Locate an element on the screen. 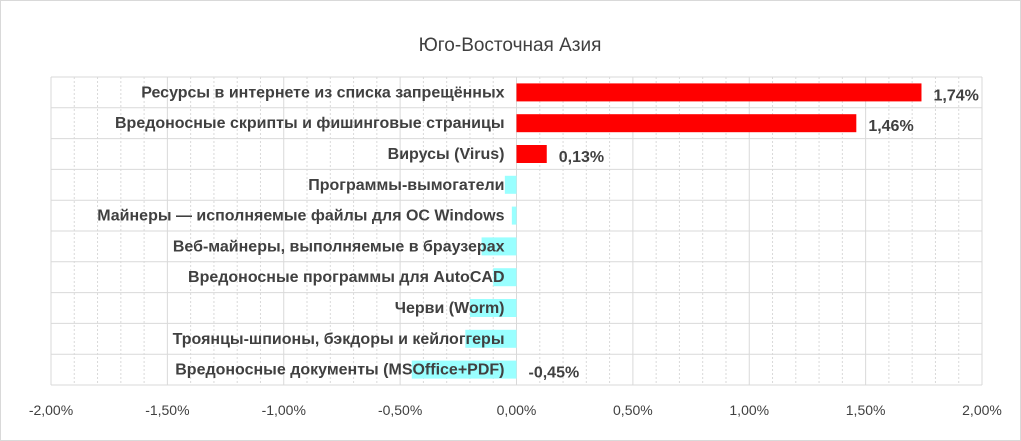  data-label: 1,74% is located at coordinates (955, 95).